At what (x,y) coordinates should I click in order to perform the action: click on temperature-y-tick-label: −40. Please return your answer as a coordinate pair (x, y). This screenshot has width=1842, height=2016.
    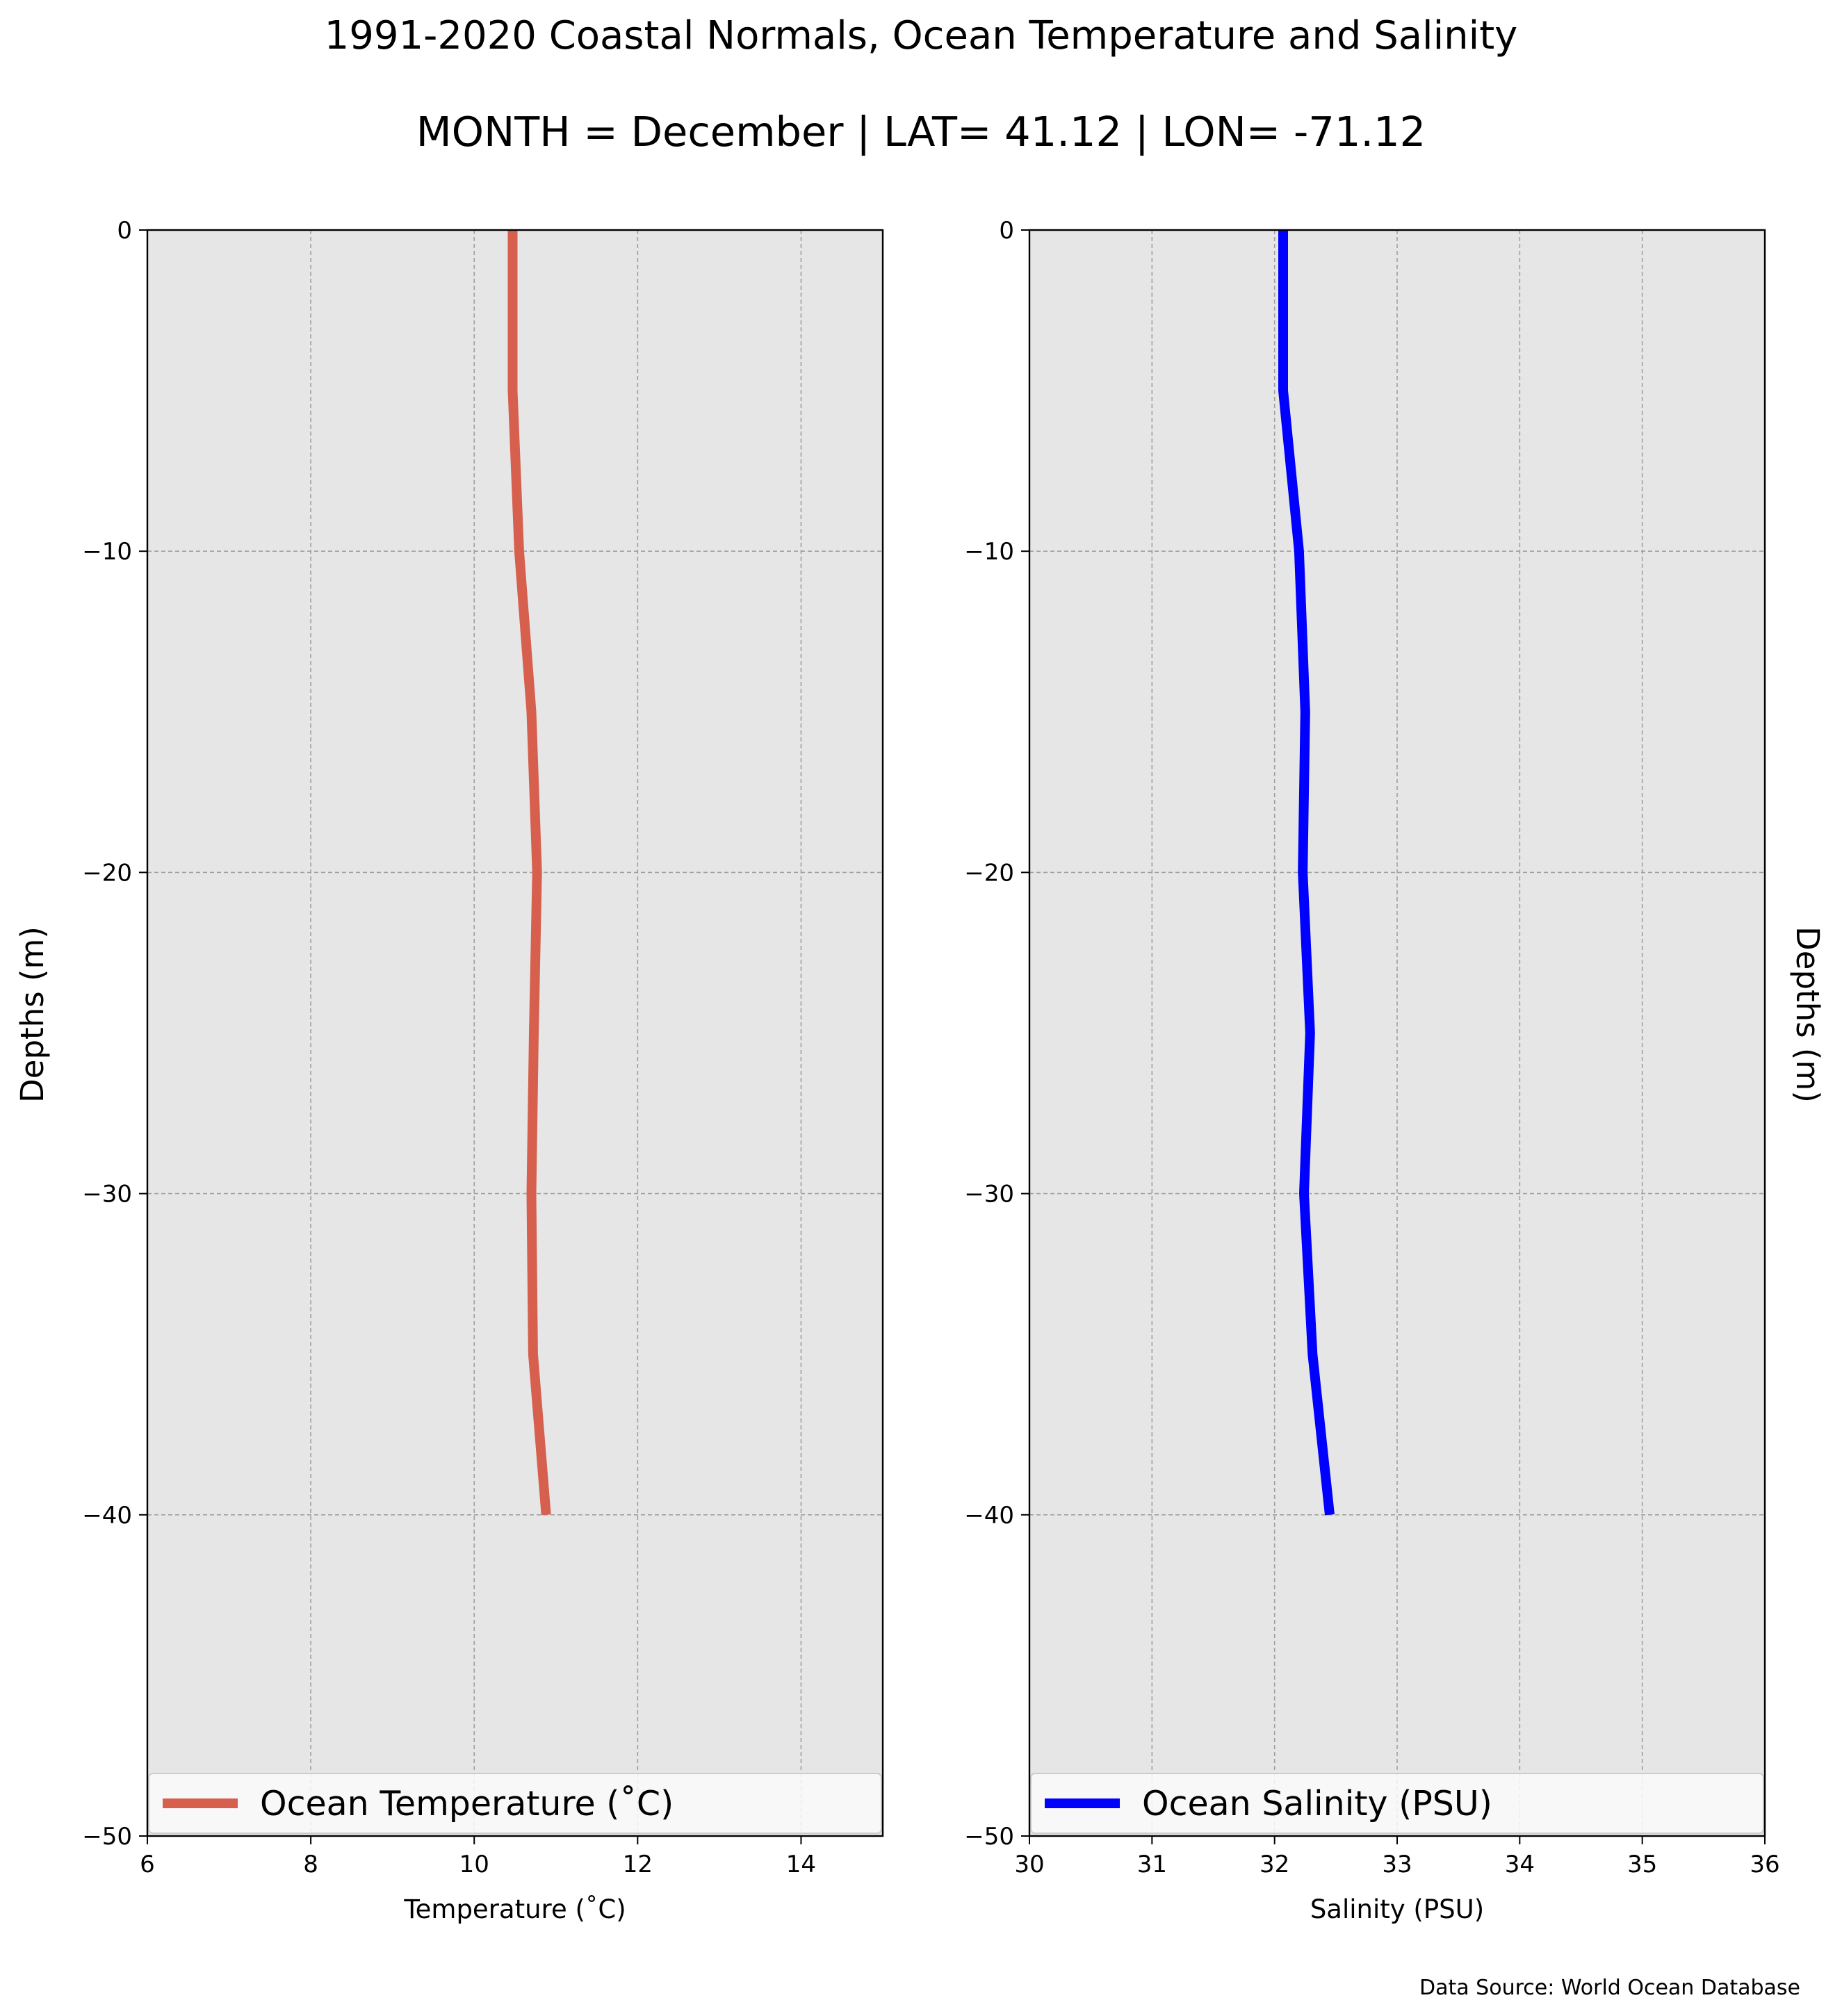
    Looking at the image, I should click on (107, 1516).